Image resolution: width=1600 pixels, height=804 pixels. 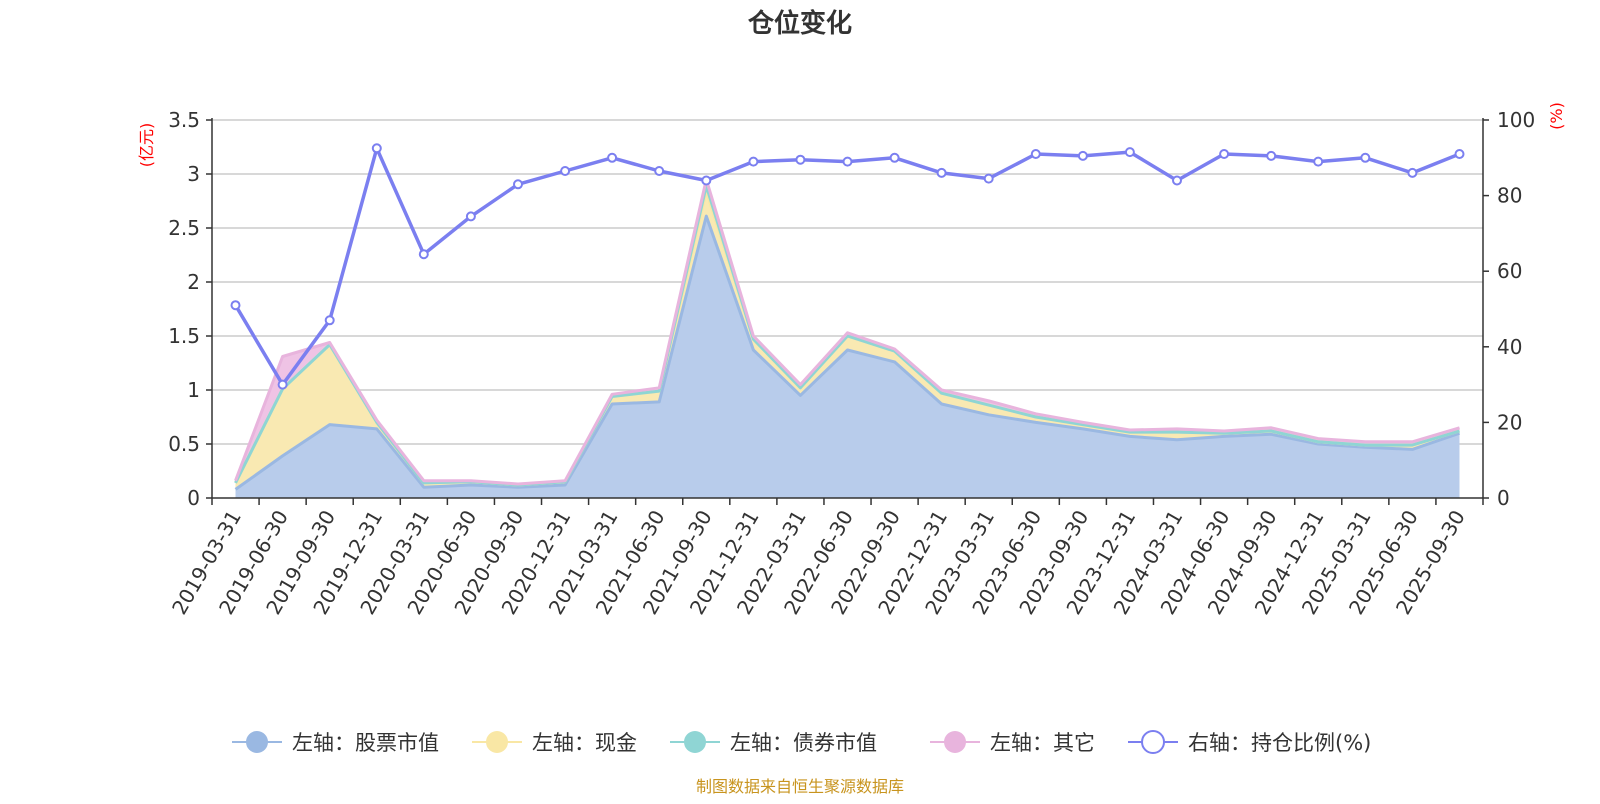 What do you see at coordinates (193, 390) in the screenshot?
I see `left-tick-label: 1` at bounding box center [193, 390].